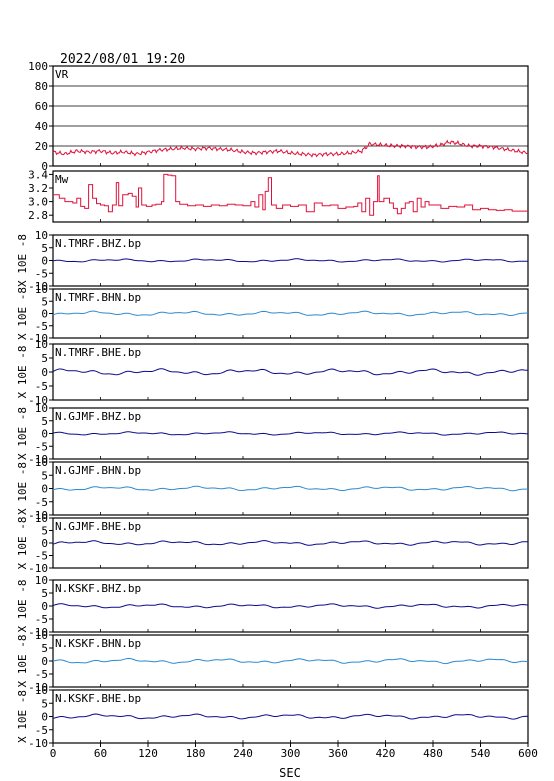  Describe the element at coordinates (38, 188) in the screenshot. I see `y-tick-label: 3.2` at that location.